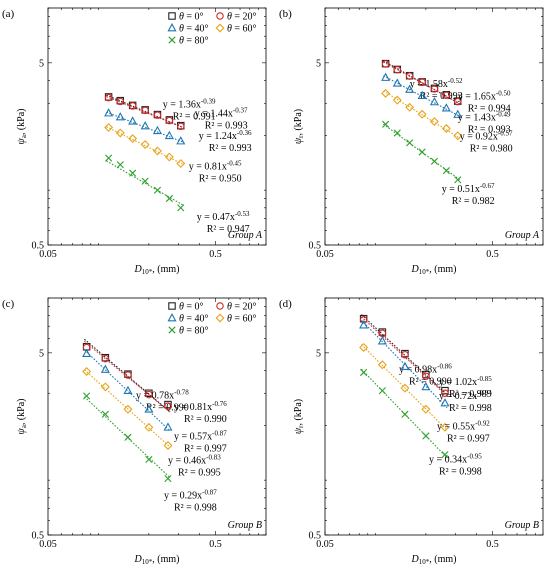 The height and width of the screenshot is (573, 550). Describe the element at coordinates (240, 110) in the screenshot. I see `fit-exponent: -0.37` at that location.